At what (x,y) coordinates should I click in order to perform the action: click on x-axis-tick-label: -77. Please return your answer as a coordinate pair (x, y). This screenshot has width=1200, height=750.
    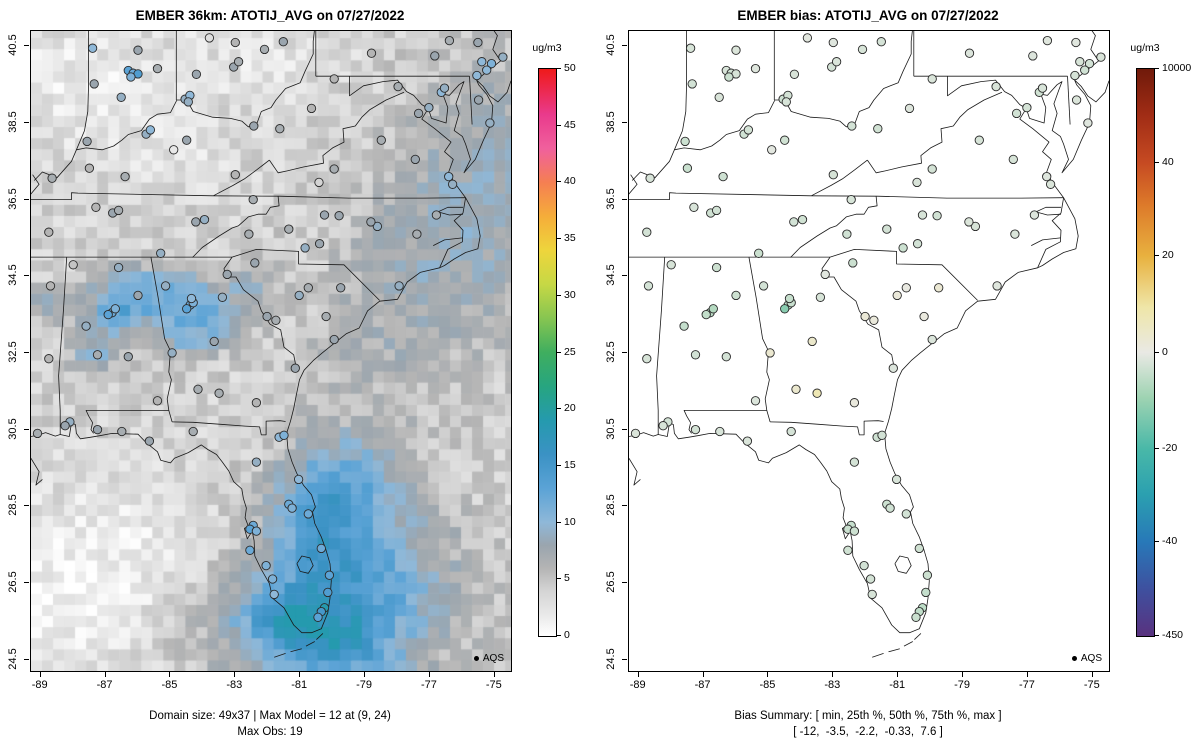
    Looking at the image, I should click on (1026, 685).